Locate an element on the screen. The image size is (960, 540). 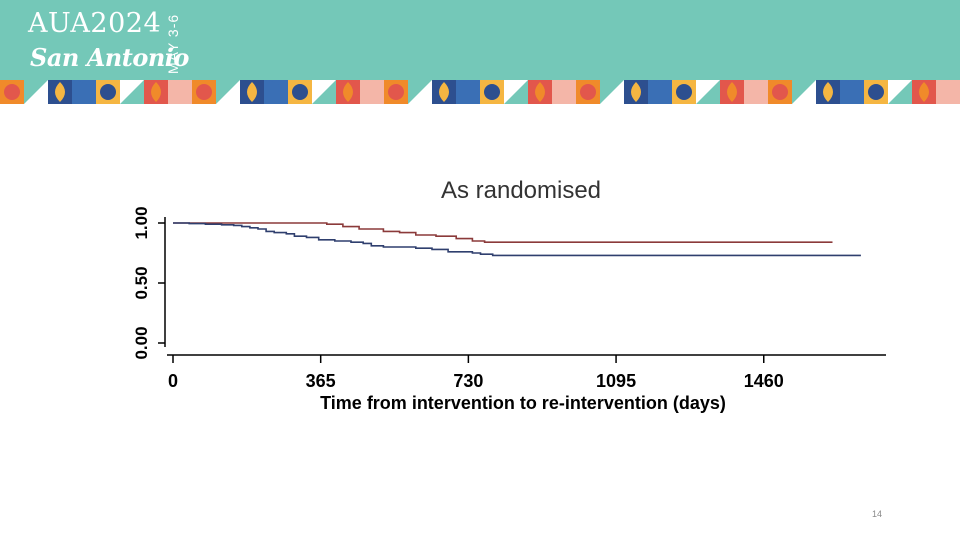
x-tick-label: 730 is located at coordinates (468, 381).